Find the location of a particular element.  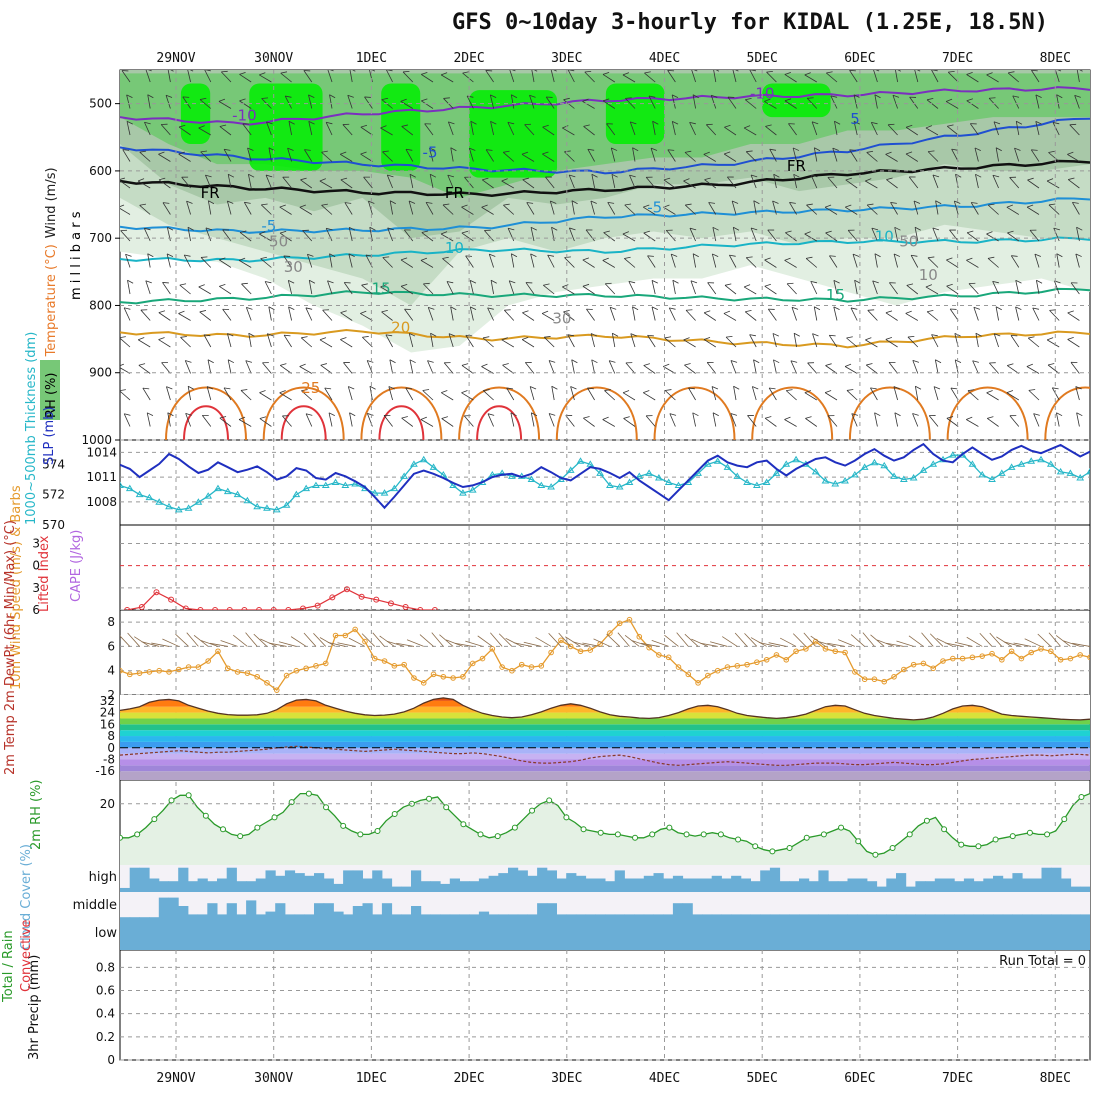

date-label-top: 7DEC is located at coordinates (957, 58).